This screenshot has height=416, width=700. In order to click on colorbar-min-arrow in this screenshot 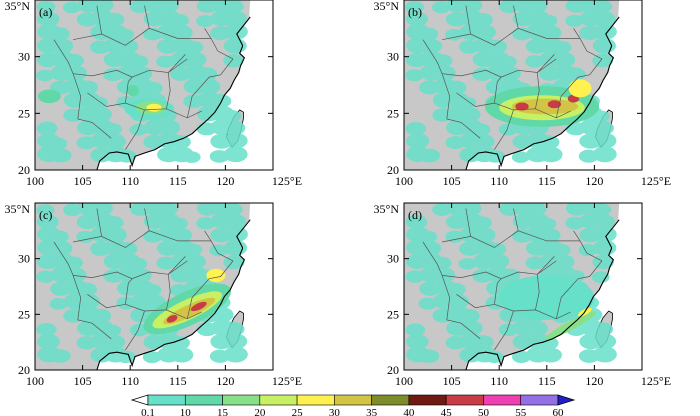, I will do `click(139, 400)`.